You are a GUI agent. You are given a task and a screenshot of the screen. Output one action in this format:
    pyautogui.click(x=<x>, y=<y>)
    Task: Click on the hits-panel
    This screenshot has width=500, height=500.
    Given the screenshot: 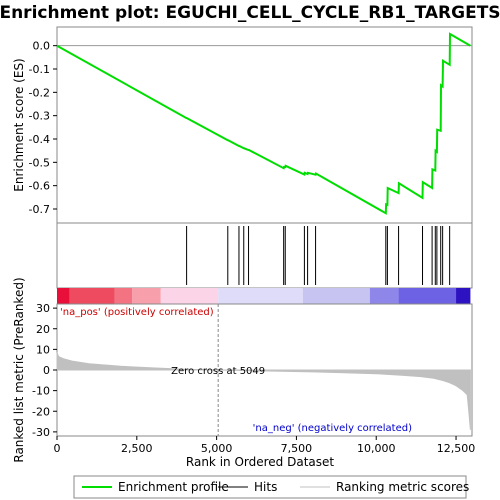 What is the action you would take?
    pyautogui.click(x=264, y=255)
    